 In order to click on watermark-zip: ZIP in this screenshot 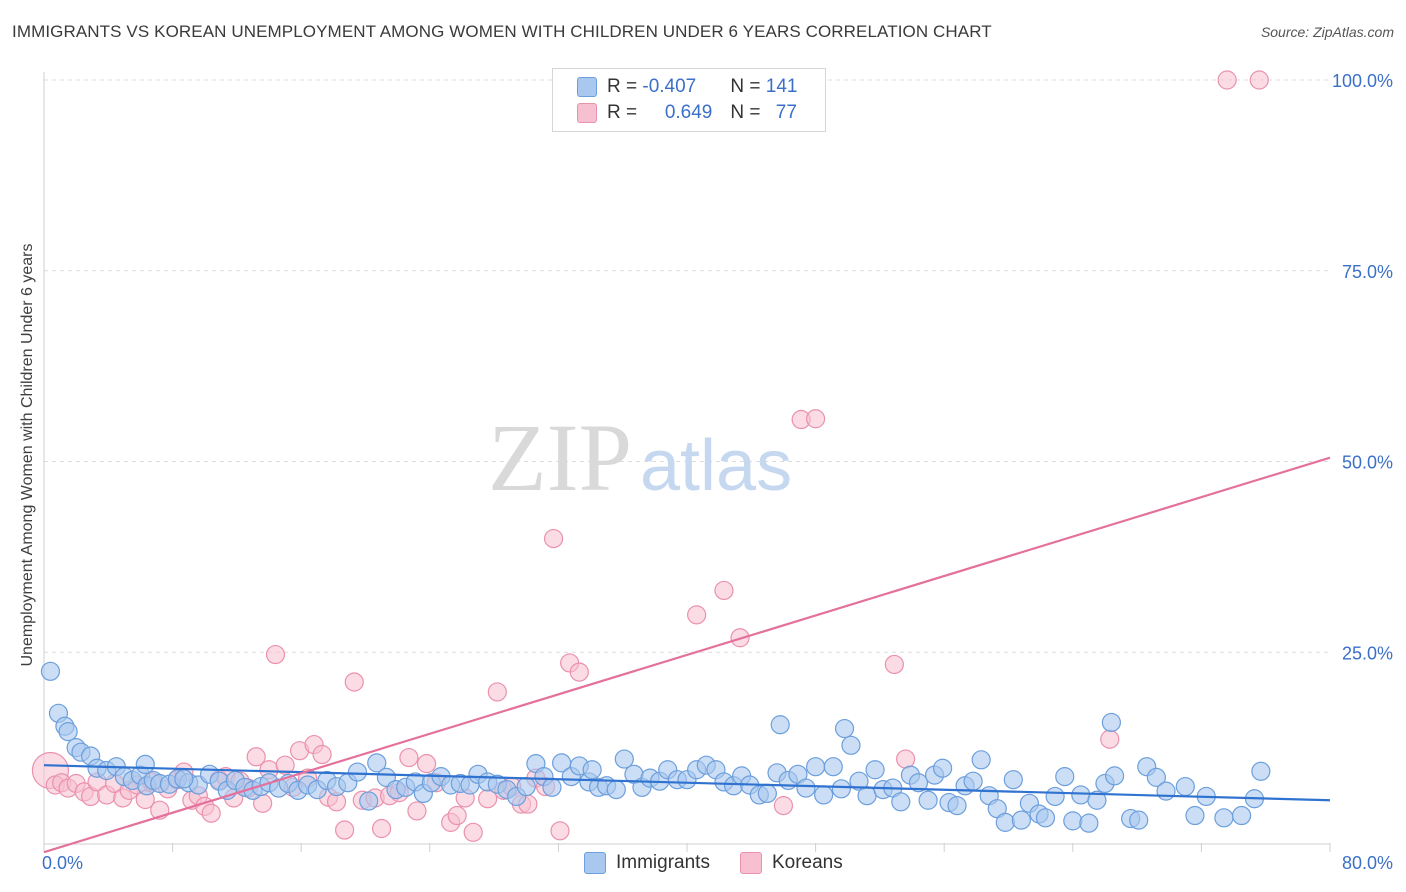, I will do `click(560, 457)`.